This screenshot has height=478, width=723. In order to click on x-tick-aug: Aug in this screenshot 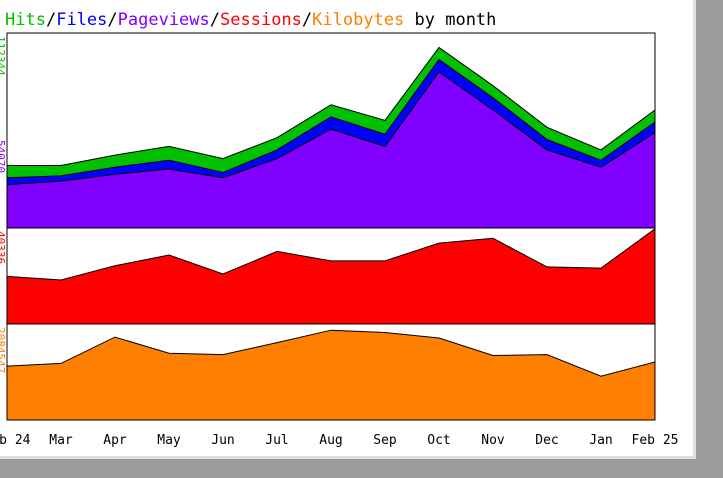, I will do `click(330, 440)`.